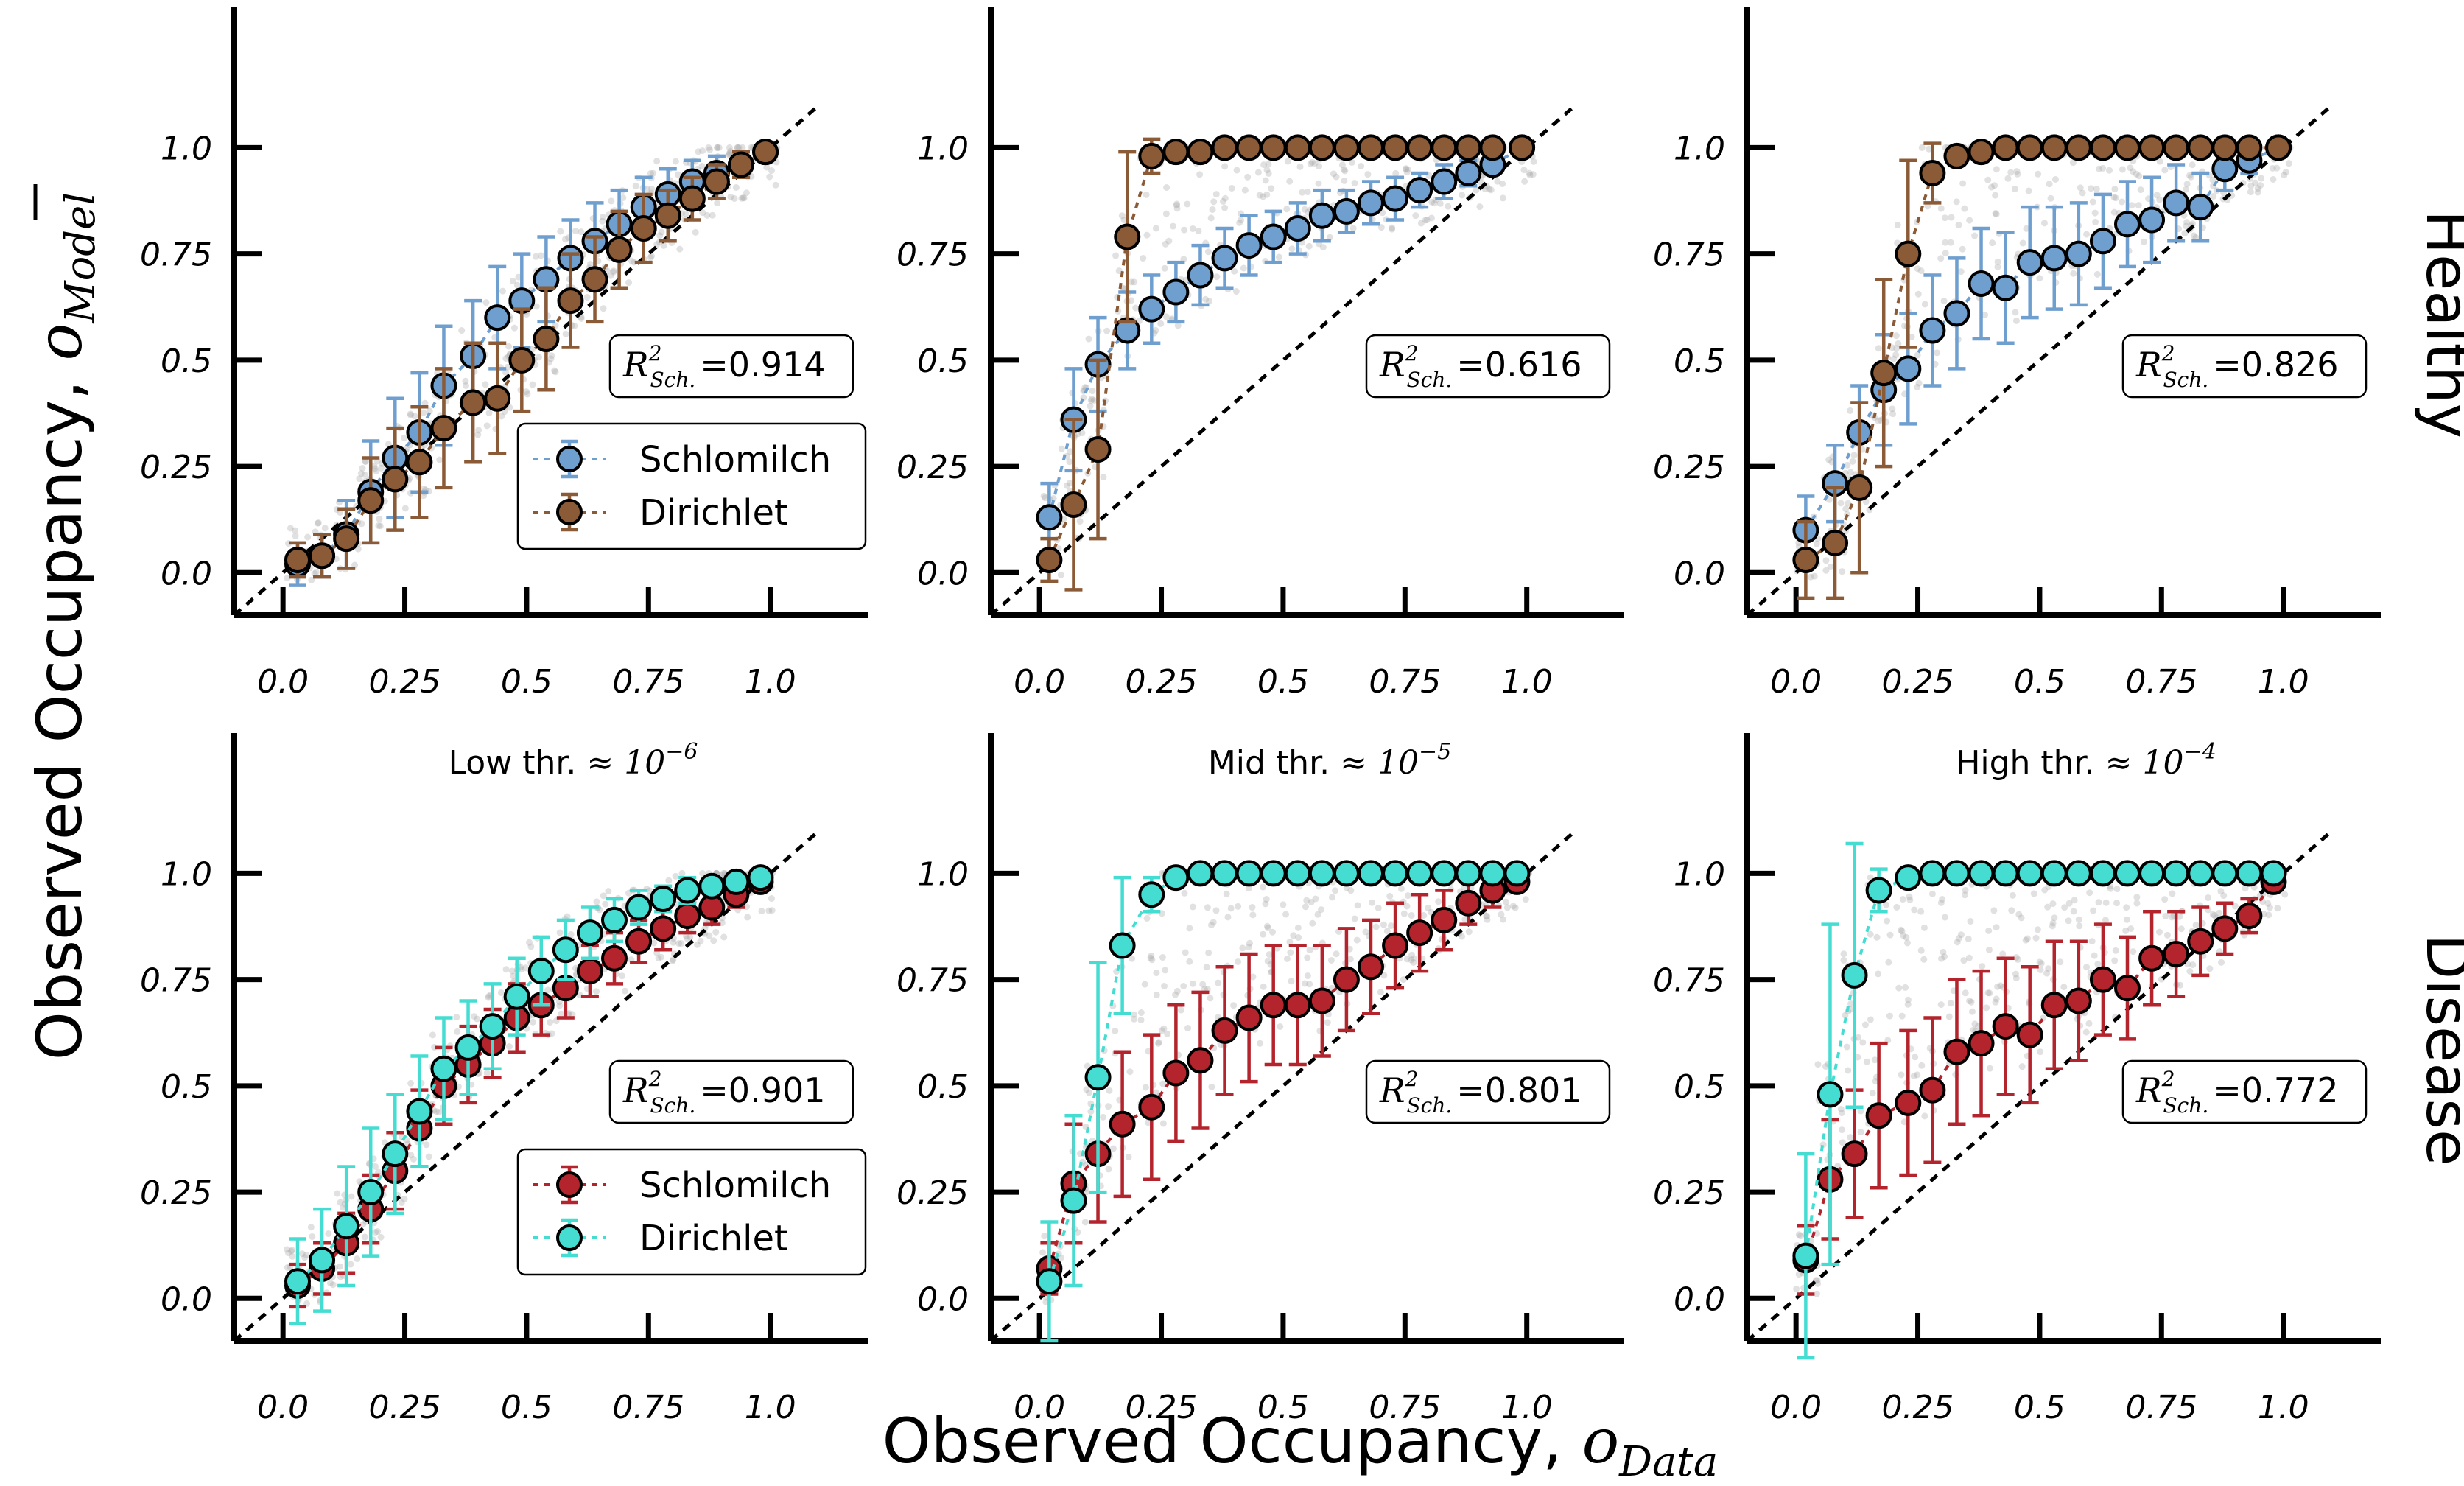  What do you see at coordinates (1918, 682) in the screenshot?
I see `x-tick-label: 0.25` at bounding box center [1918, 682].